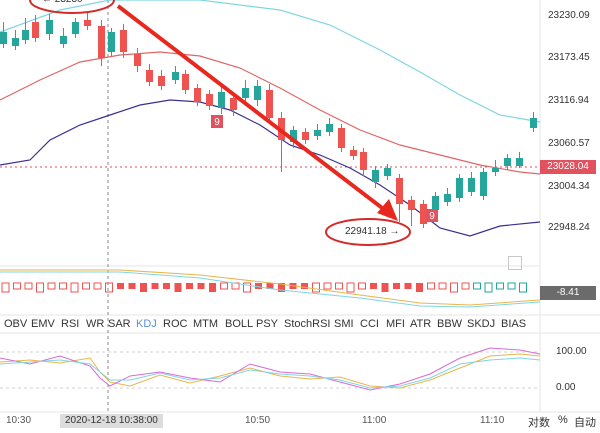 This screenshot has height=433, width=600. What do you see at coordinates (374, 420) in the screenshot?
I see `time-tick: 11:00` at bounding box center [374, 420].